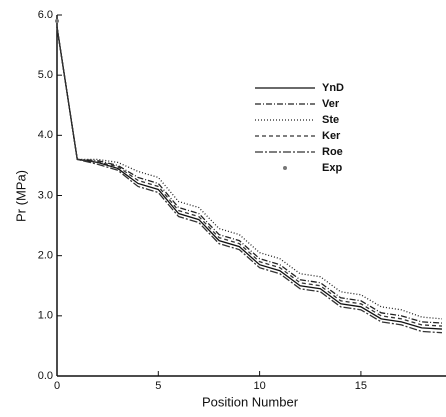  I want to click on exp-point, so click(57, 21).